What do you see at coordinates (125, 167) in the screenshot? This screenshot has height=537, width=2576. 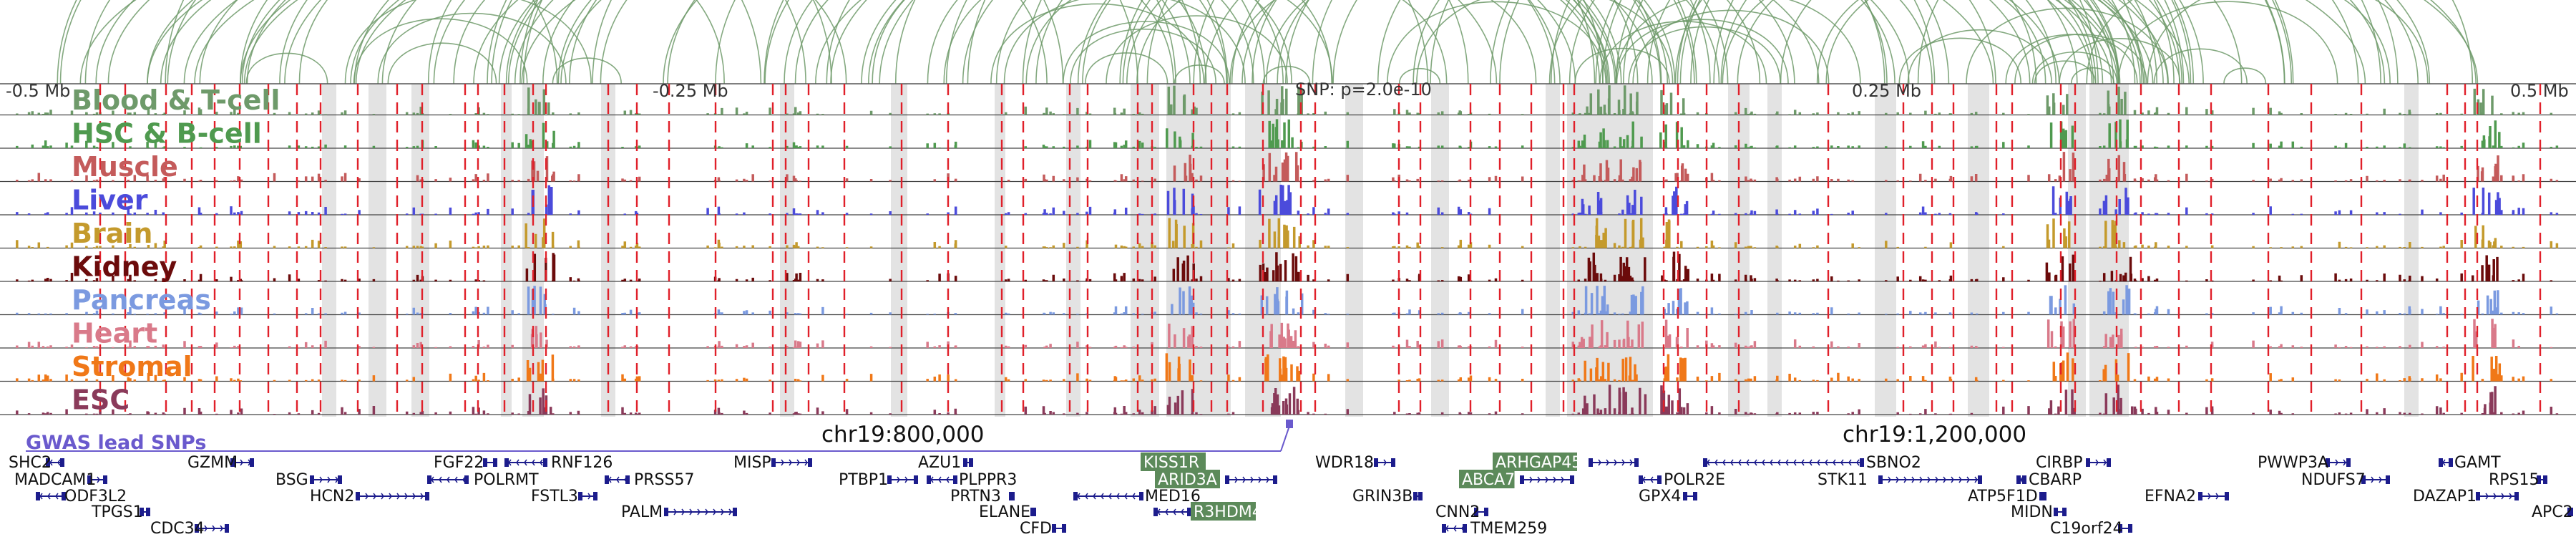 I see `track-label-3: Muscle` at bounding box center [125, 167].